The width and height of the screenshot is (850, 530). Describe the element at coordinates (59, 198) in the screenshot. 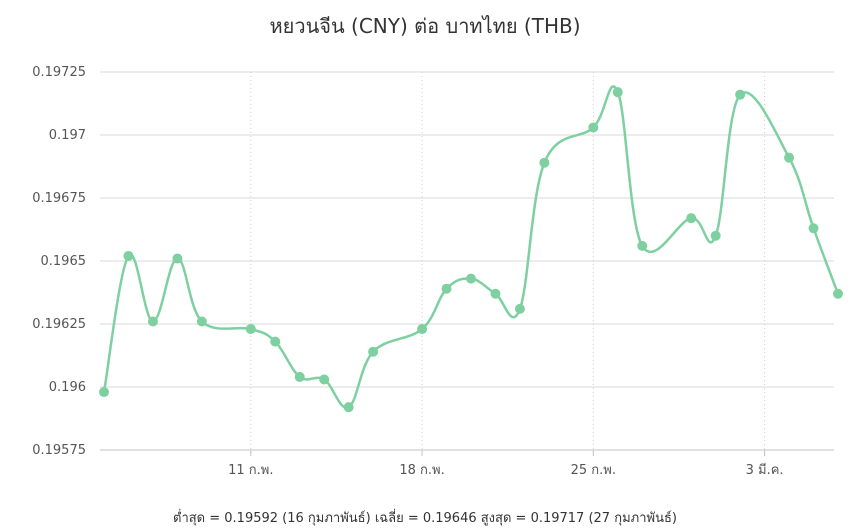

I see `y-tick-label: 0.19675` at that location.